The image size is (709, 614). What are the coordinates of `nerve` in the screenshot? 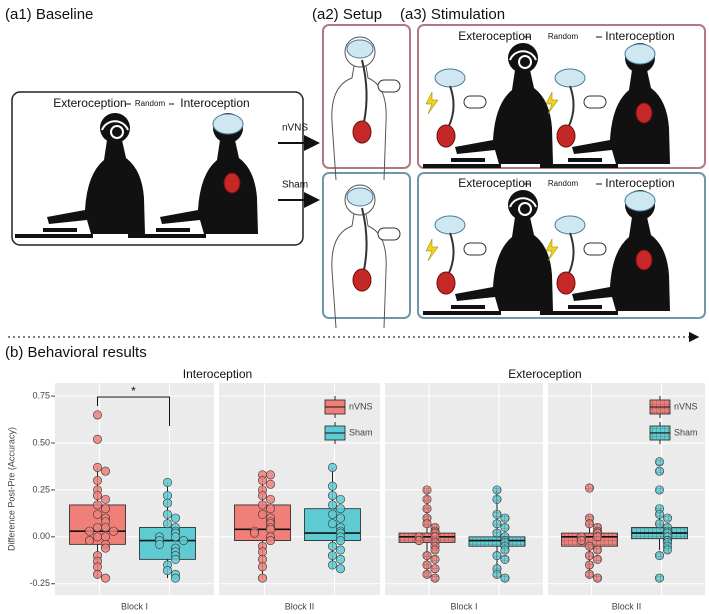 It's located at (451, 254).